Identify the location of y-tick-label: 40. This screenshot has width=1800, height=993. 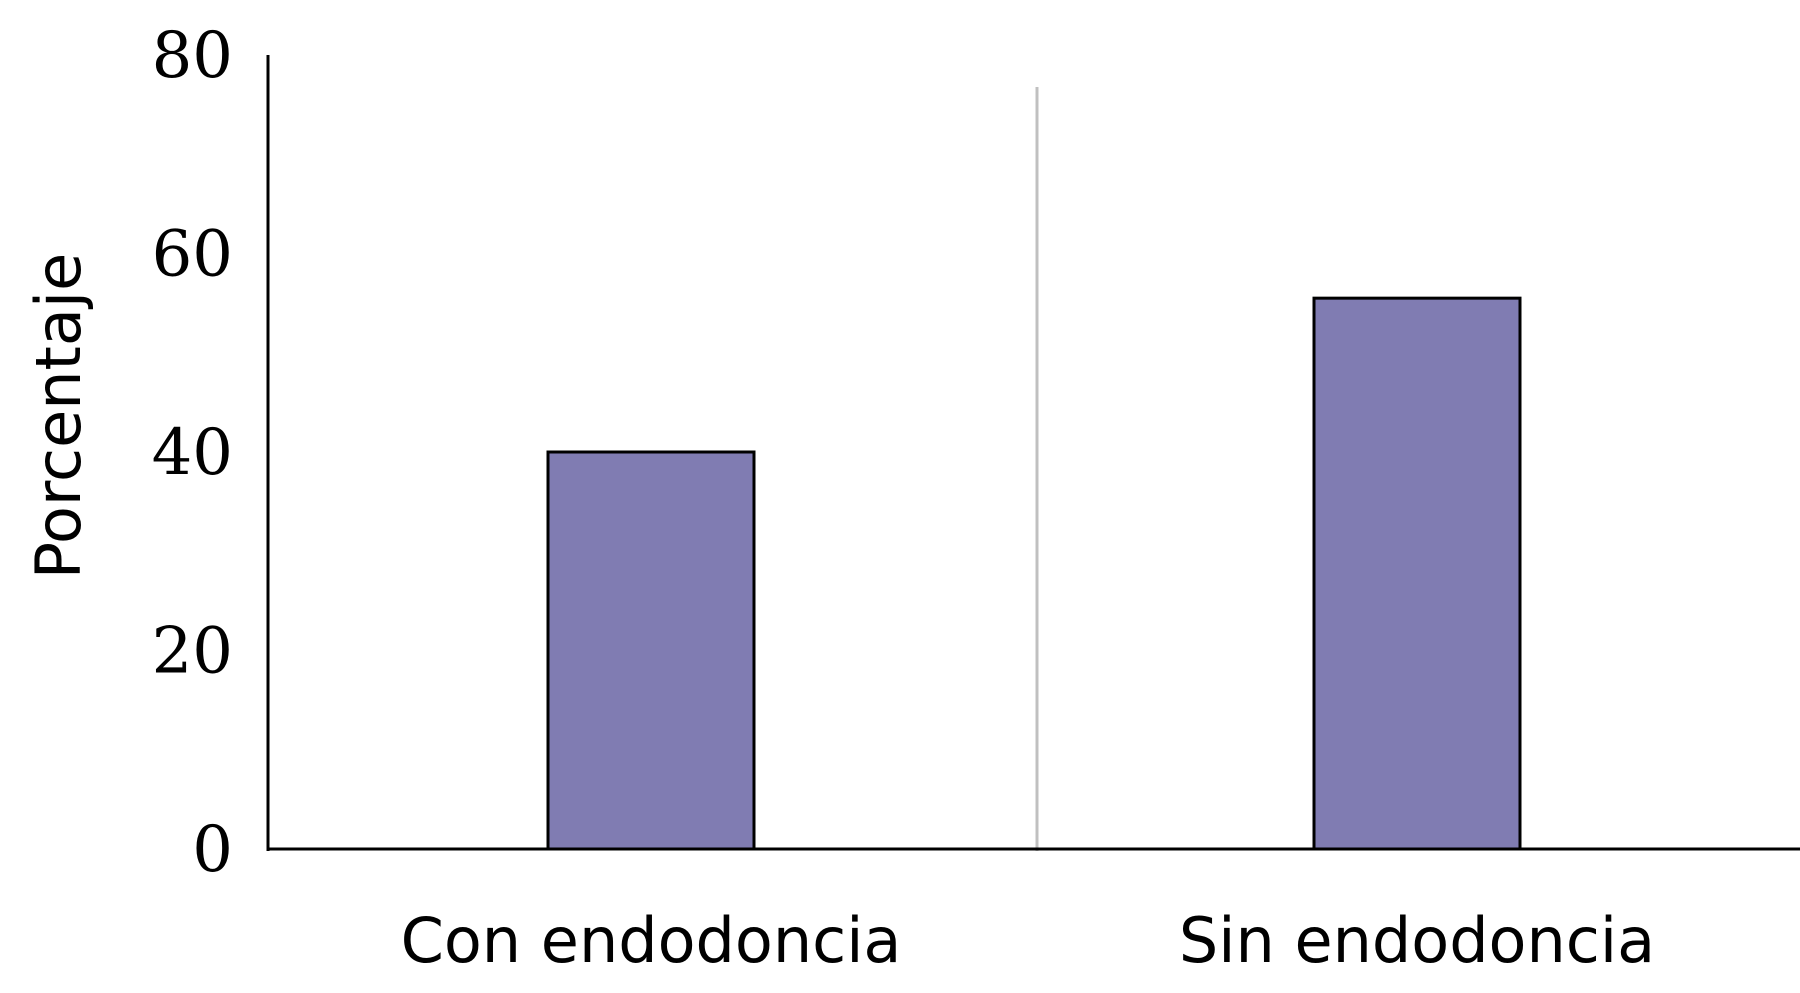
(192, 453).